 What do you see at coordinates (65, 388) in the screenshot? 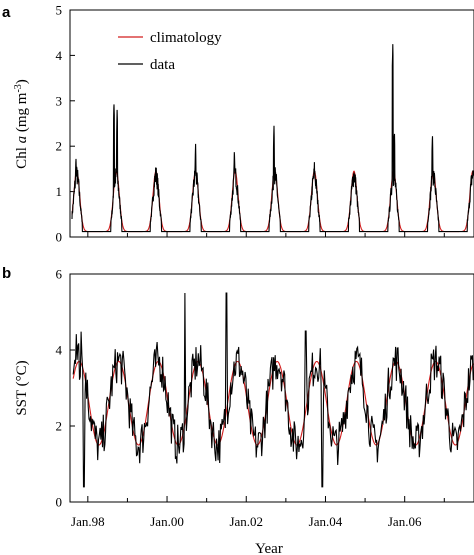
I see `panel-b-y-axis: 0 2 4 6` at bounding box center [65, 388].